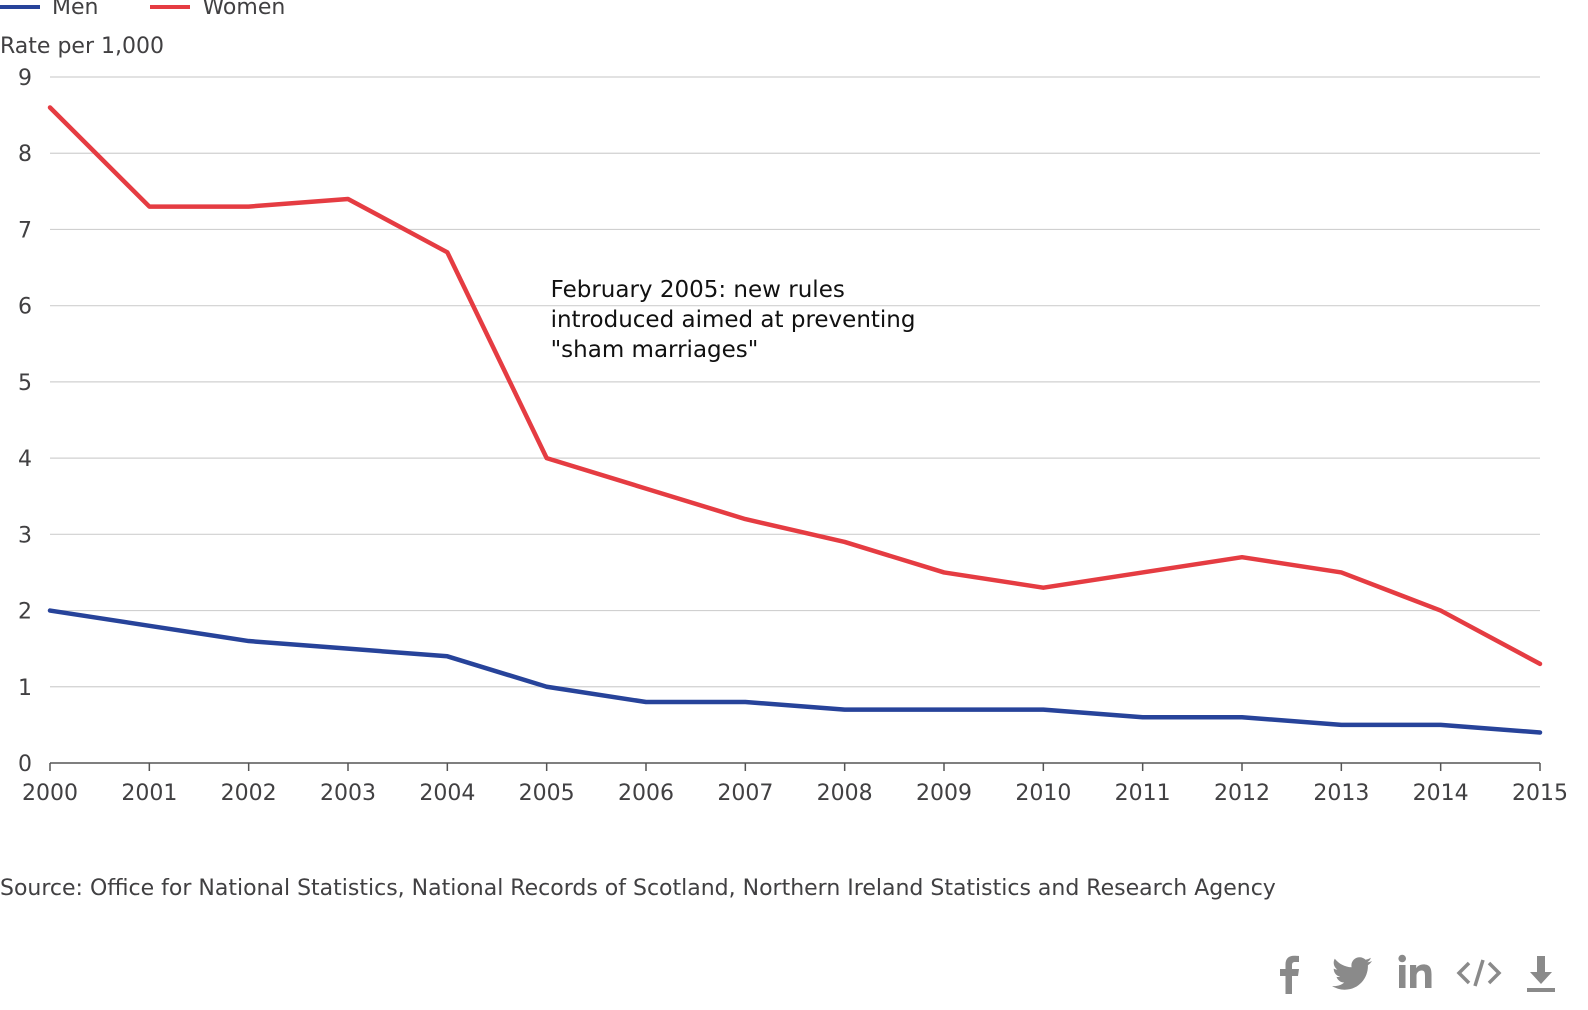 The image size is (1588, 1010). I want to click on linkedin-icon, so click(1417, 973).